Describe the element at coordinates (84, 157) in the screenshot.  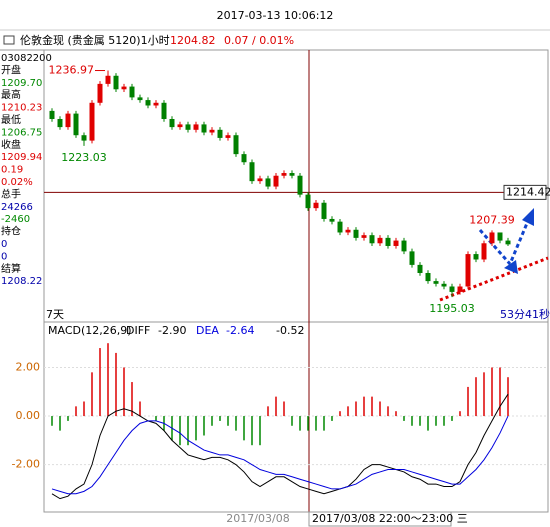
I see `price-annotation: 1223.03` at that location.